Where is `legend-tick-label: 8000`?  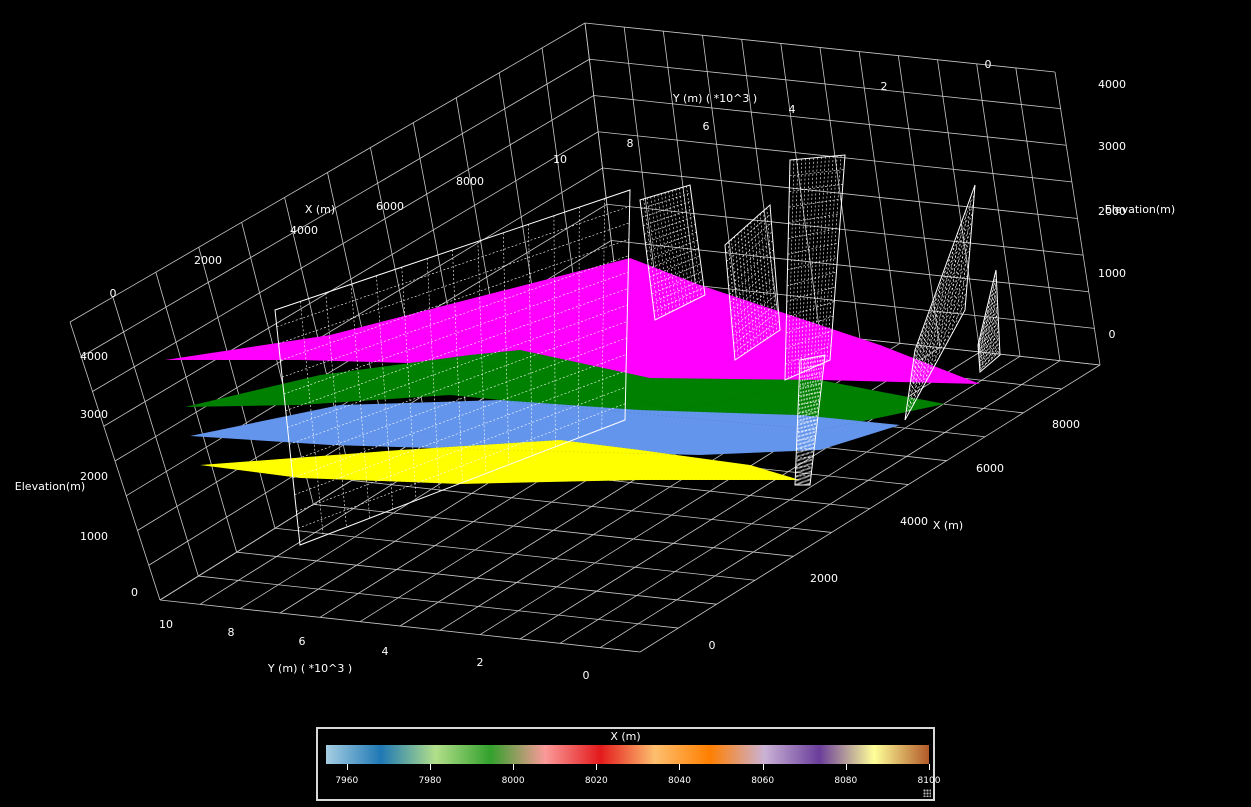
legend-tick-label: 8000 is located at coordinates (513, 781).